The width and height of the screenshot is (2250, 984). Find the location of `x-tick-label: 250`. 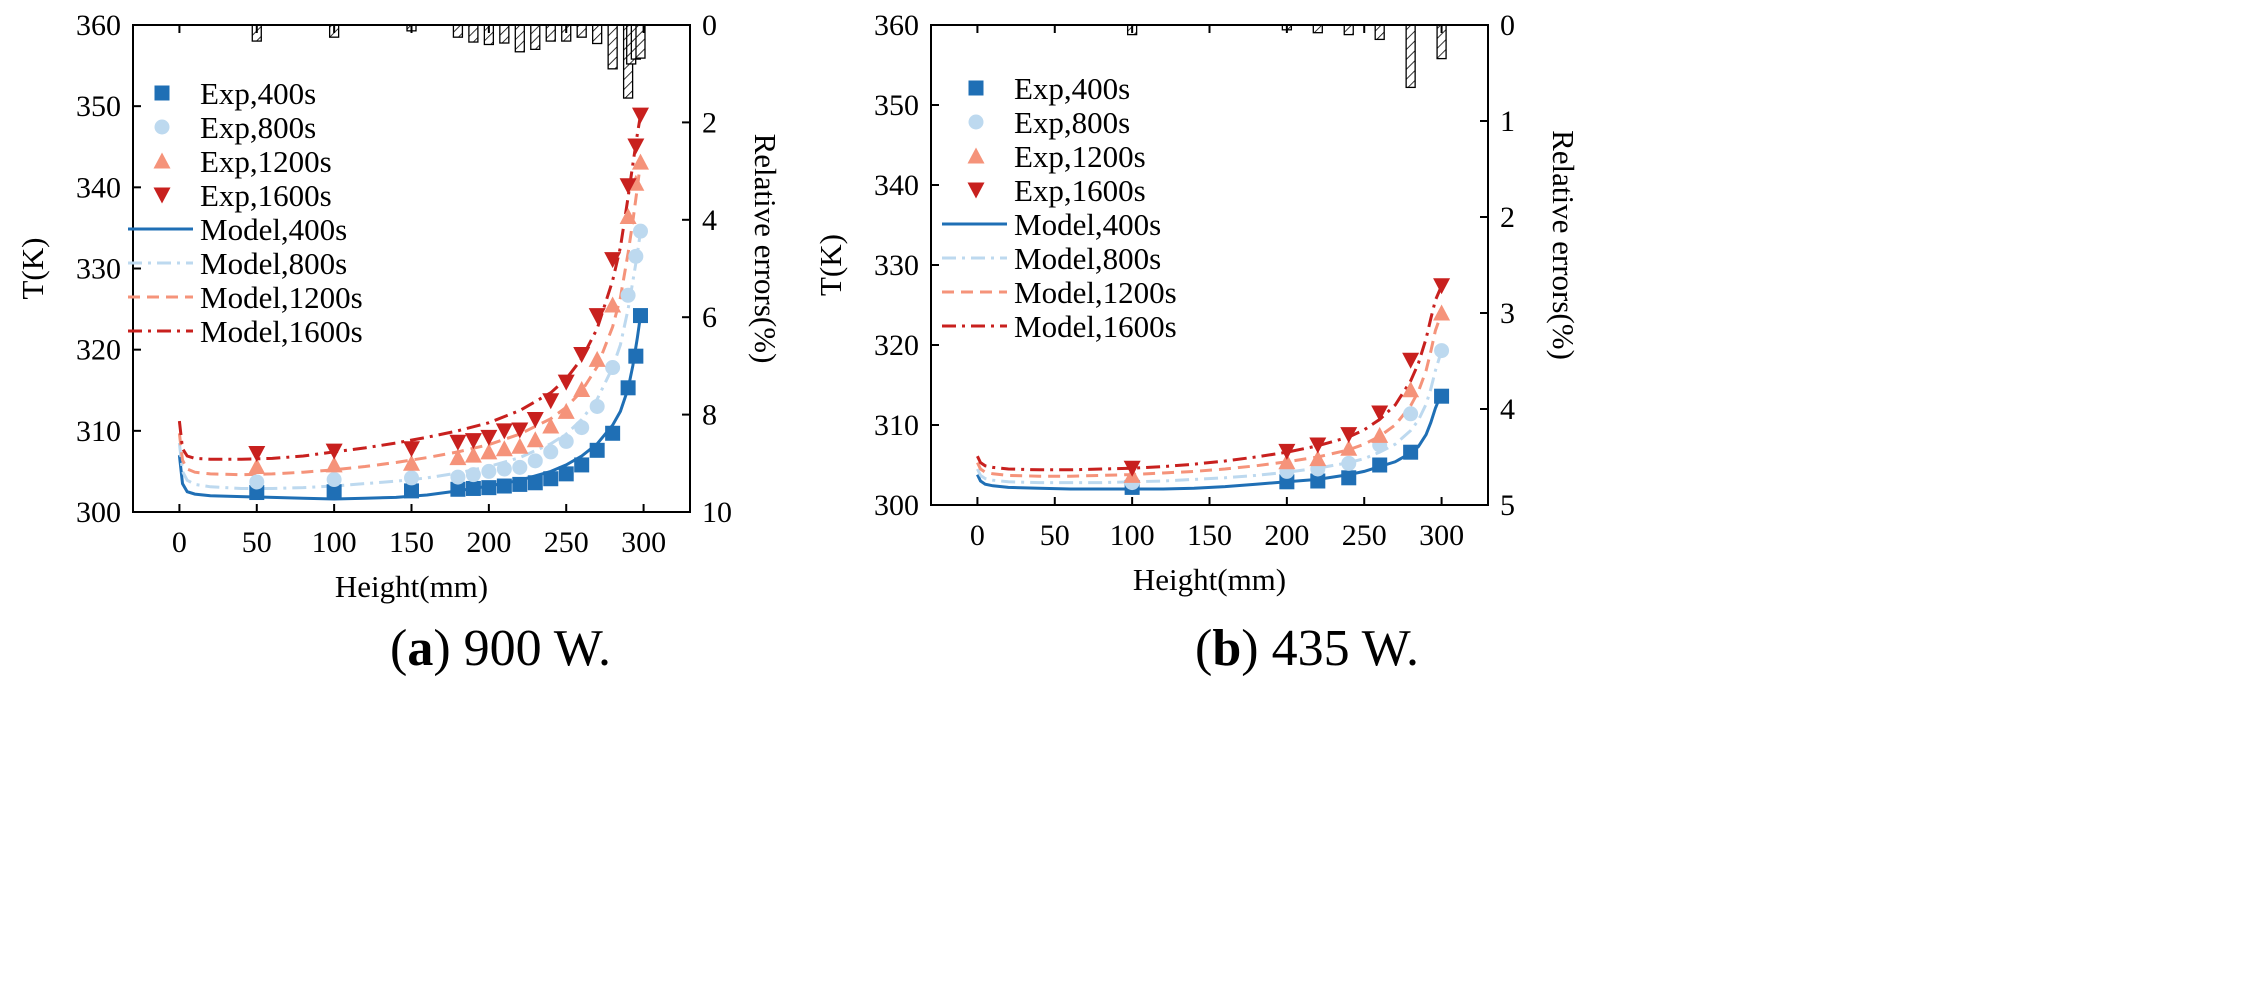

x-tick-label: 250 is located at coordinates (1364, 535).